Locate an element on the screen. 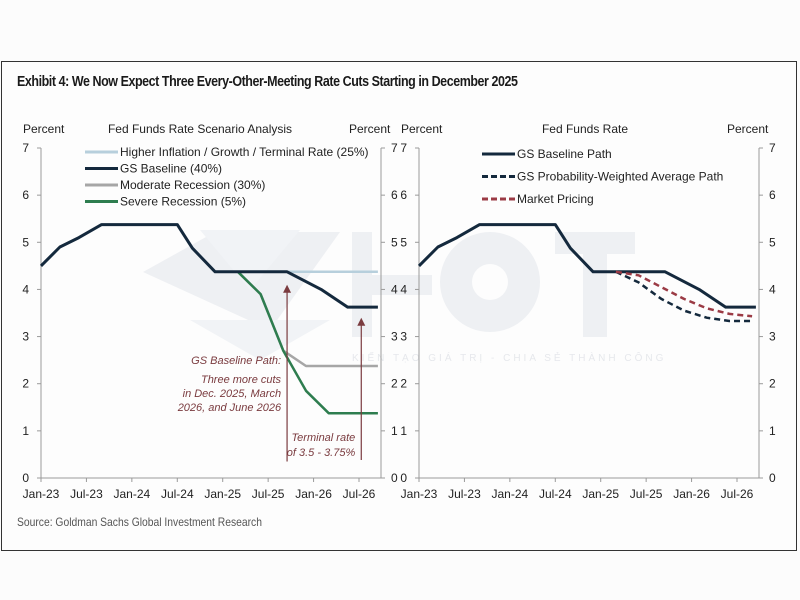  watermark: KIẾN TẠO GIÁ TRỊ - CHIA SẺ THÀNH CÔNG is located at coordinates (404, 297).